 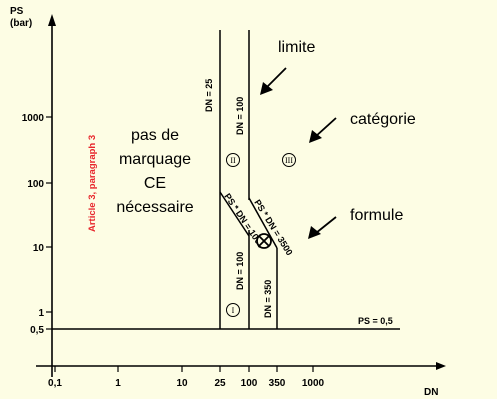 I want to click on annotation-marquage: marquage, so click(x=155, y=159).